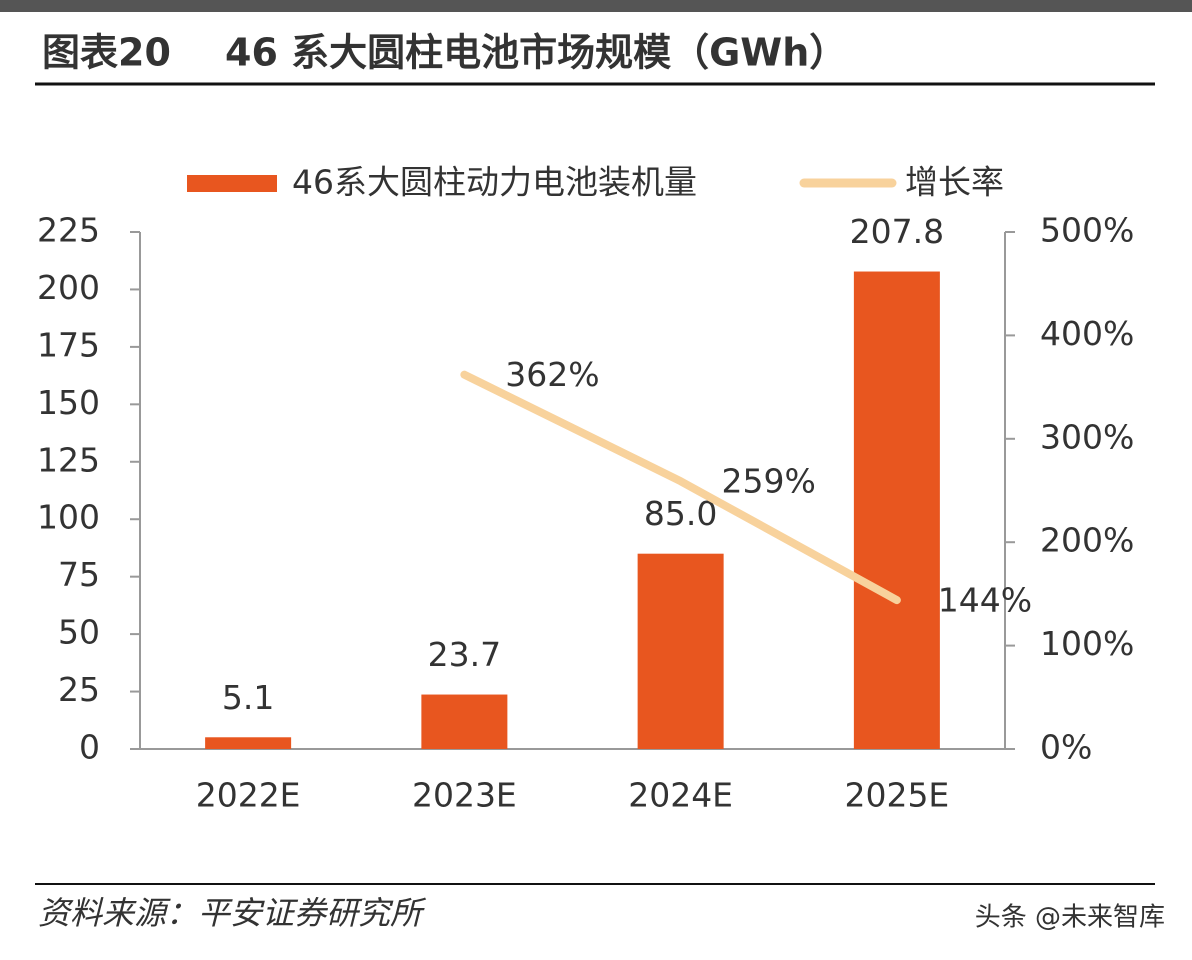 This screenshot has height=960, width=1192. What do you see at coordinates (985, 600) in the screenshot?
I see `data-label: 144%` at bounding box center [985, 600].